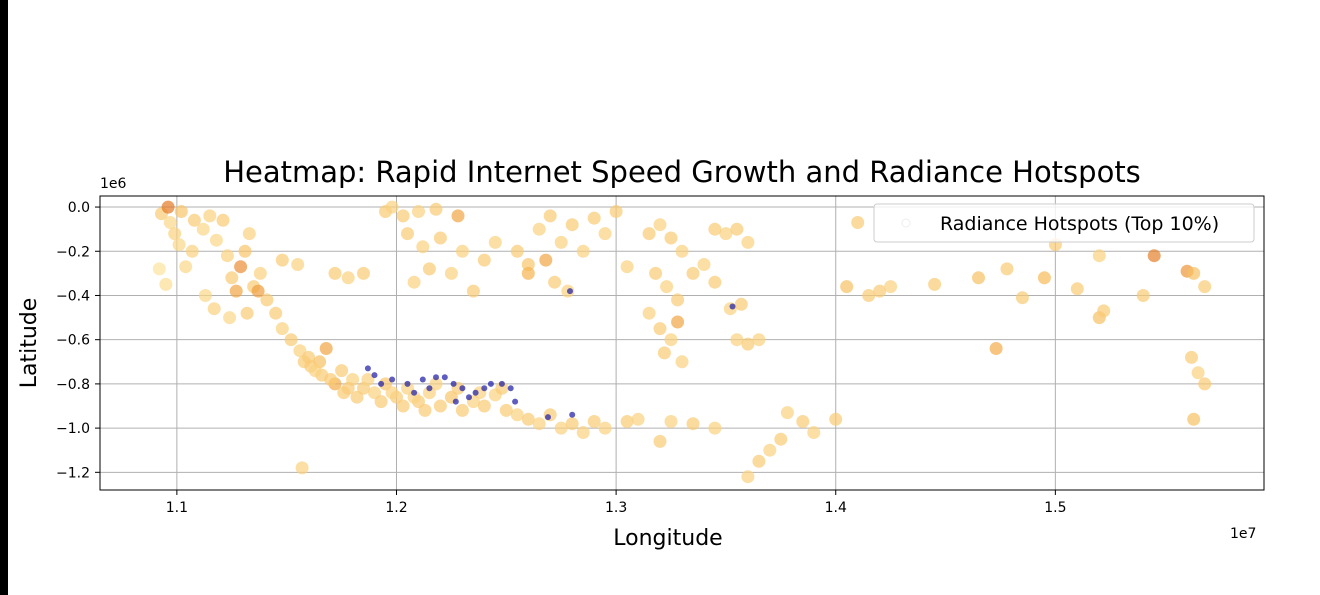 This screenshot has height=595, width=1320. What do you see at coordinates (550, 354) in the screenshot?
I see `hotspot-points` at bounding box center [550, 354].